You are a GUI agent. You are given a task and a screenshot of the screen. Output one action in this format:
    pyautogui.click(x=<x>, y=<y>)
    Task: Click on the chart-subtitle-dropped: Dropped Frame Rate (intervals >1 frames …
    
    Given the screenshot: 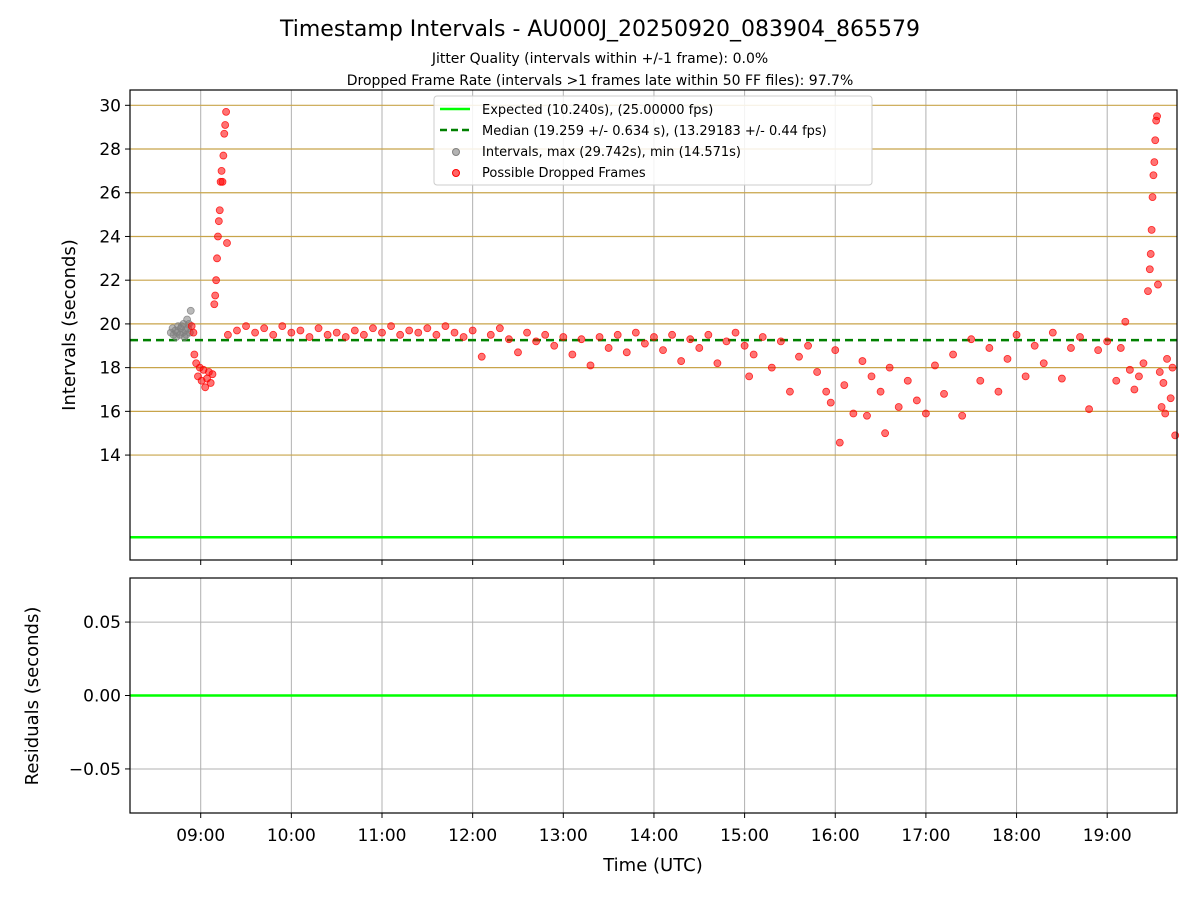 What is the action you would take?
    pyautogui.click(x=600, y=81)
    